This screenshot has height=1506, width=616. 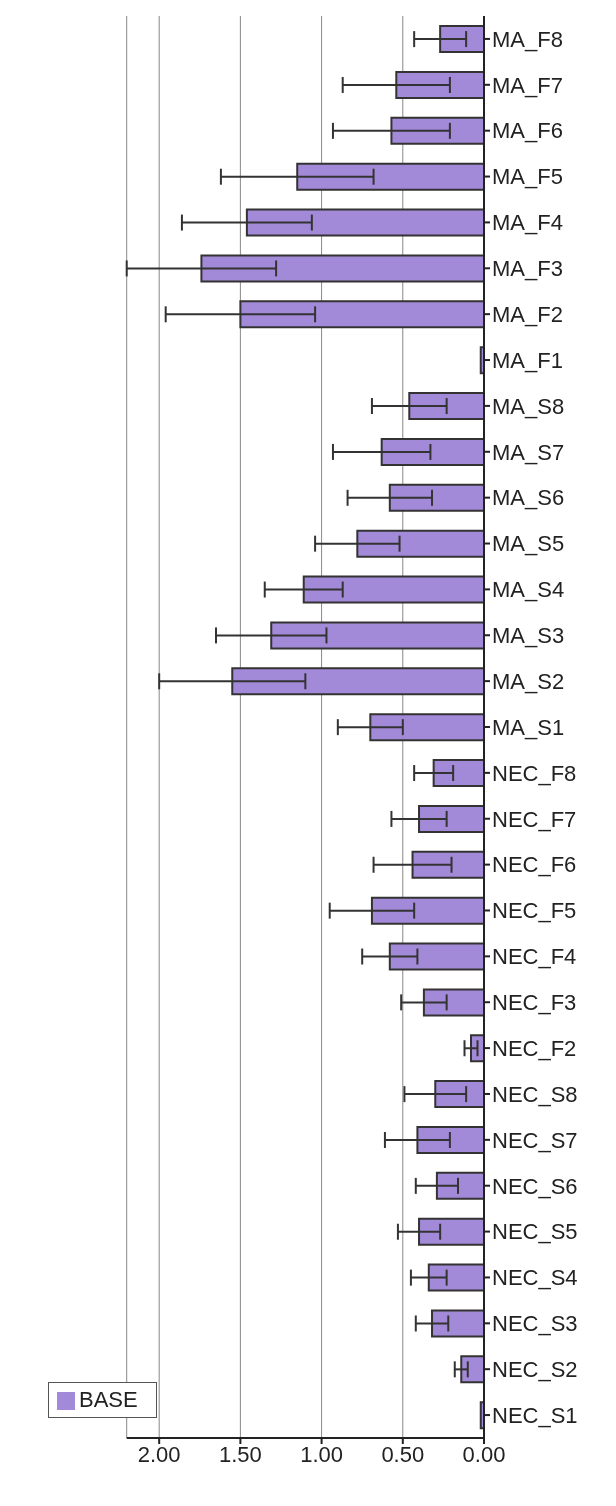 I want to click on y-tick-label: NEC_S5, so click(x=535, y=1232).